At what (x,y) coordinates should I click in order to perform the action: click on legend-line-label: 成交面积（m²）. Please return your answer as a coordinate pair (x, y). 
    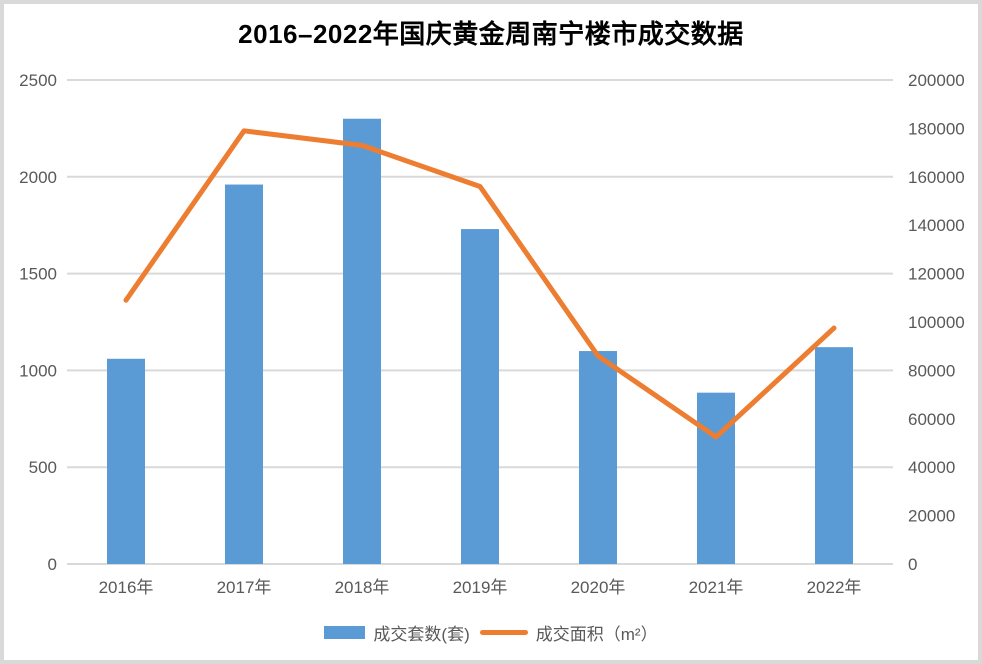
    Looking at the image, I should click on (596, 634).